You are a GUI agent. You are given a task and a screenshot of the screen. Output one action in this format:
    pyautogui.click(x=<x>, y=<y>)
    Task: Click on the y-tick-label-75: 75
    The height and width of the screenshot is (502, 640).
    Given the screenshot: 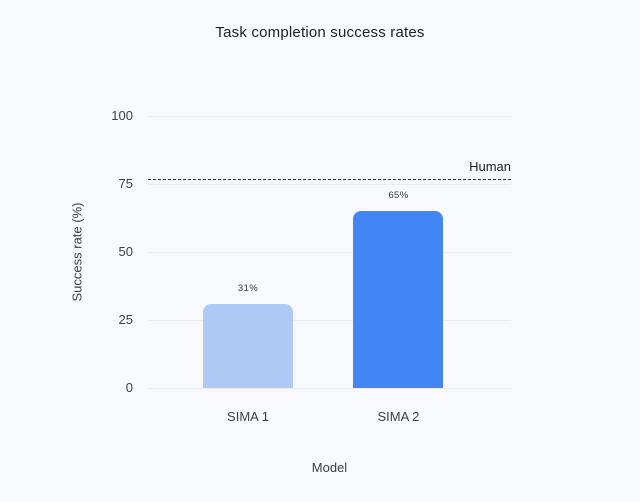 What is the action you would take?
    pyautogui.click(x=125, y=183)
    